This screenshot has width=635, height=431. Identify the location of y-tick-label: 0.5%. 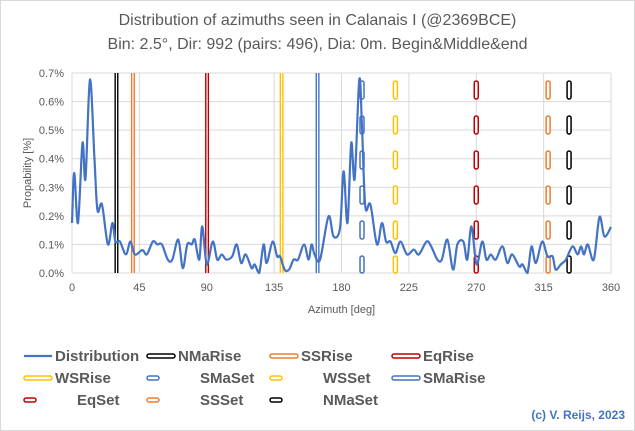
(51, 131).